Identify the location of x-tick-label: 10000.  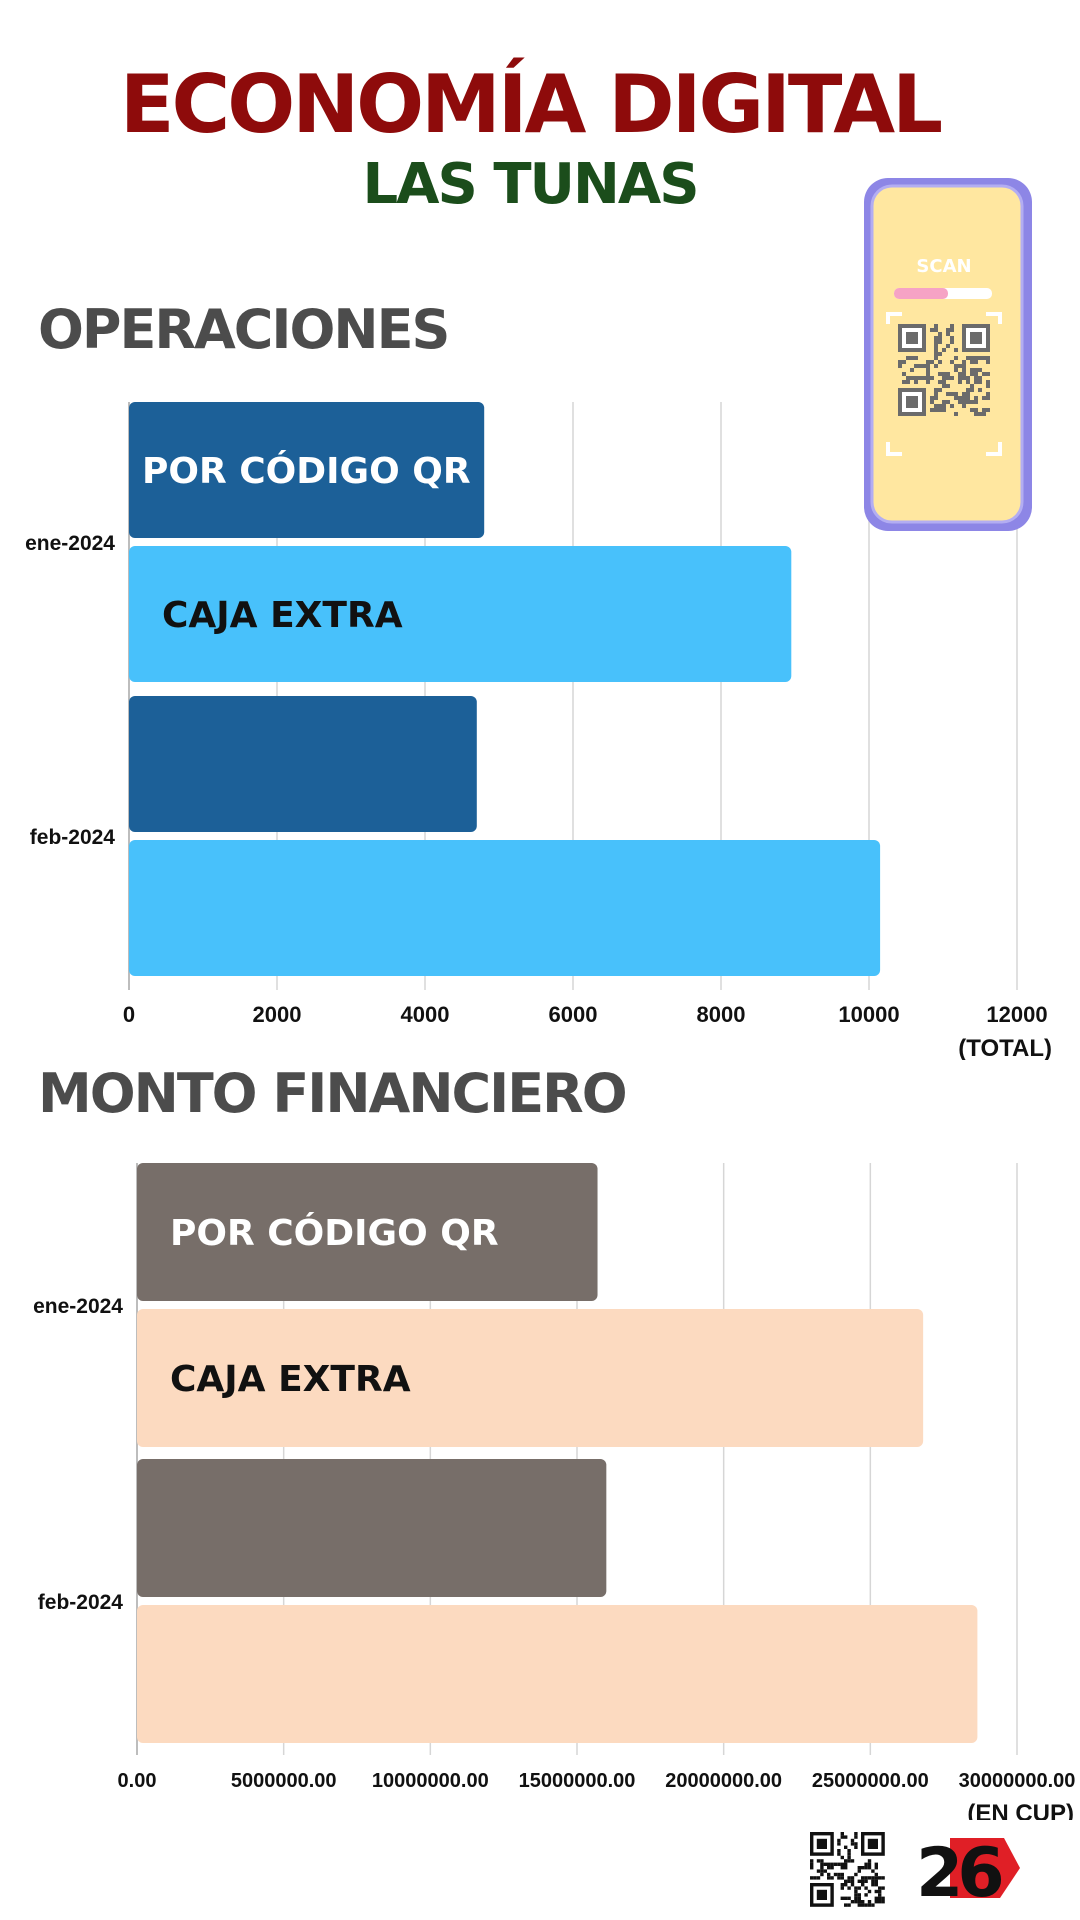
(868, 1014).